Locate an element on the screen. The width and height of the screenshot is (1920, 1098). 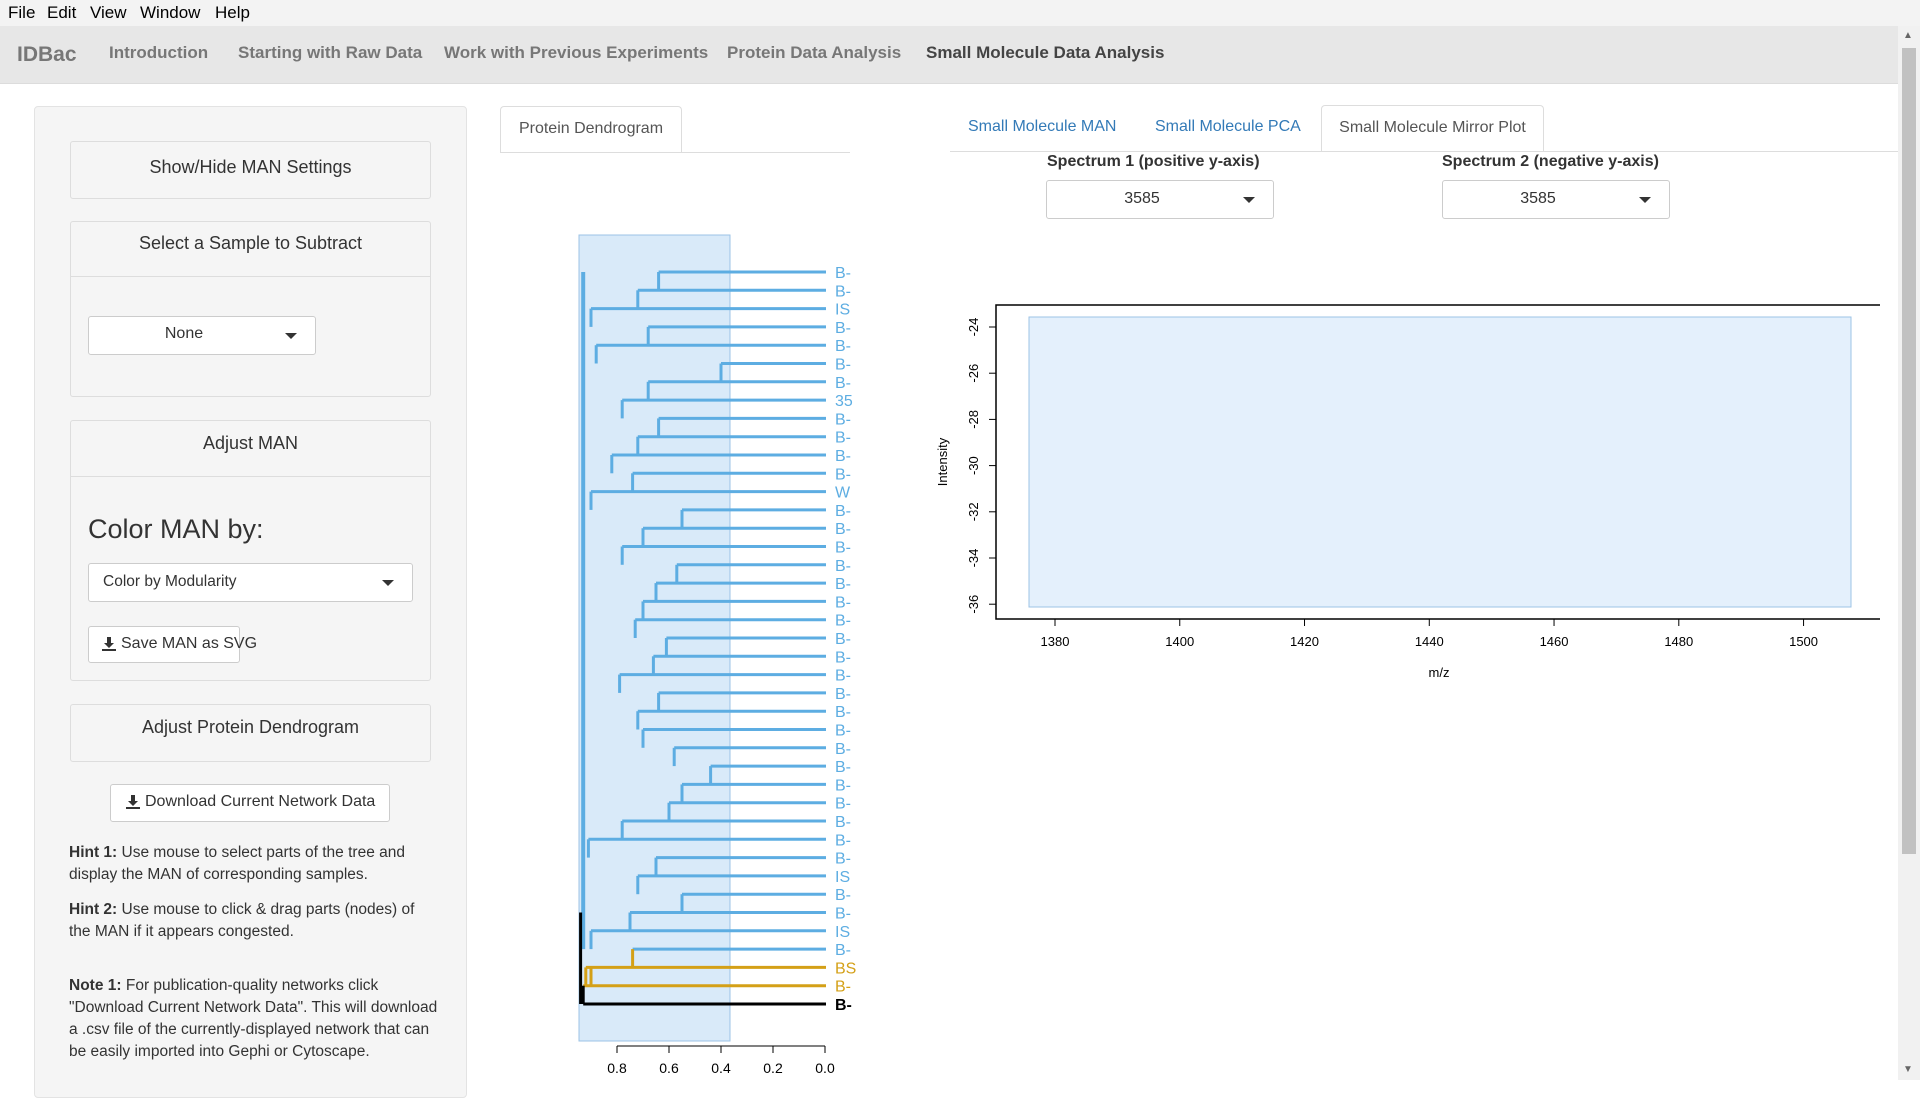
page-scrollbar: ▲ ▼ is located at coordinates (1909, 553).